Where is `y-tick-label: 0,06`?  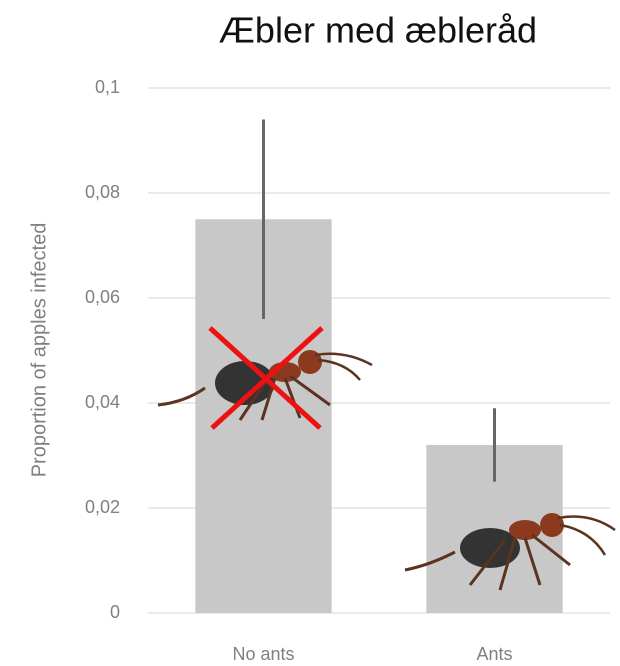
y-tick-label: 0,06 is located at coordinates (102, 297).